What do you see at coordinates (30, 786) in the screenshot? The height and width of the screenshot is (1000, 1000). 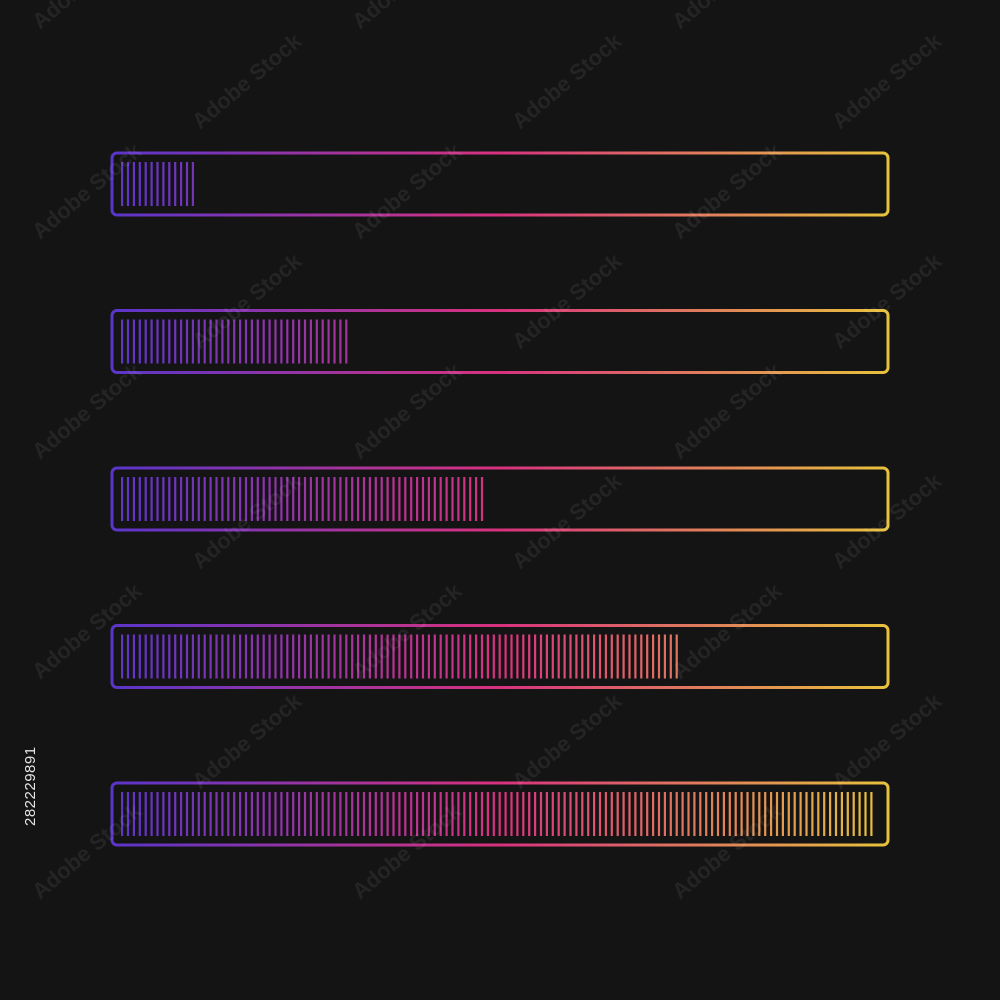 I see `stock-id-label: 282229891` at bounding box center [30, 786].